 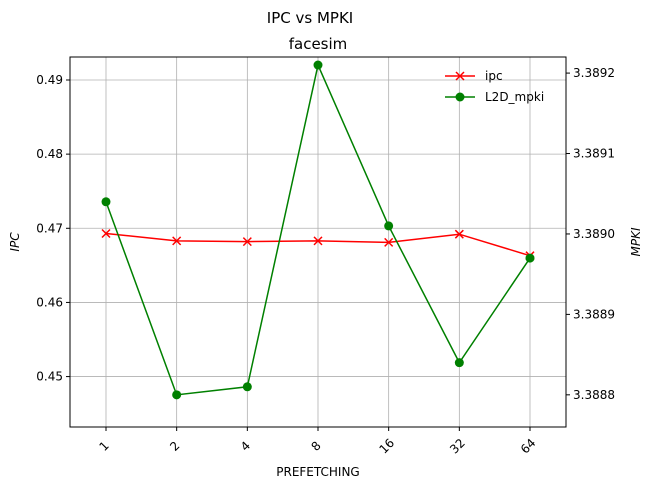 What do you see at coordinates (386, 446) in the screenshot?
I see `x-tick-label: 16` at bounding box center [386, 446].